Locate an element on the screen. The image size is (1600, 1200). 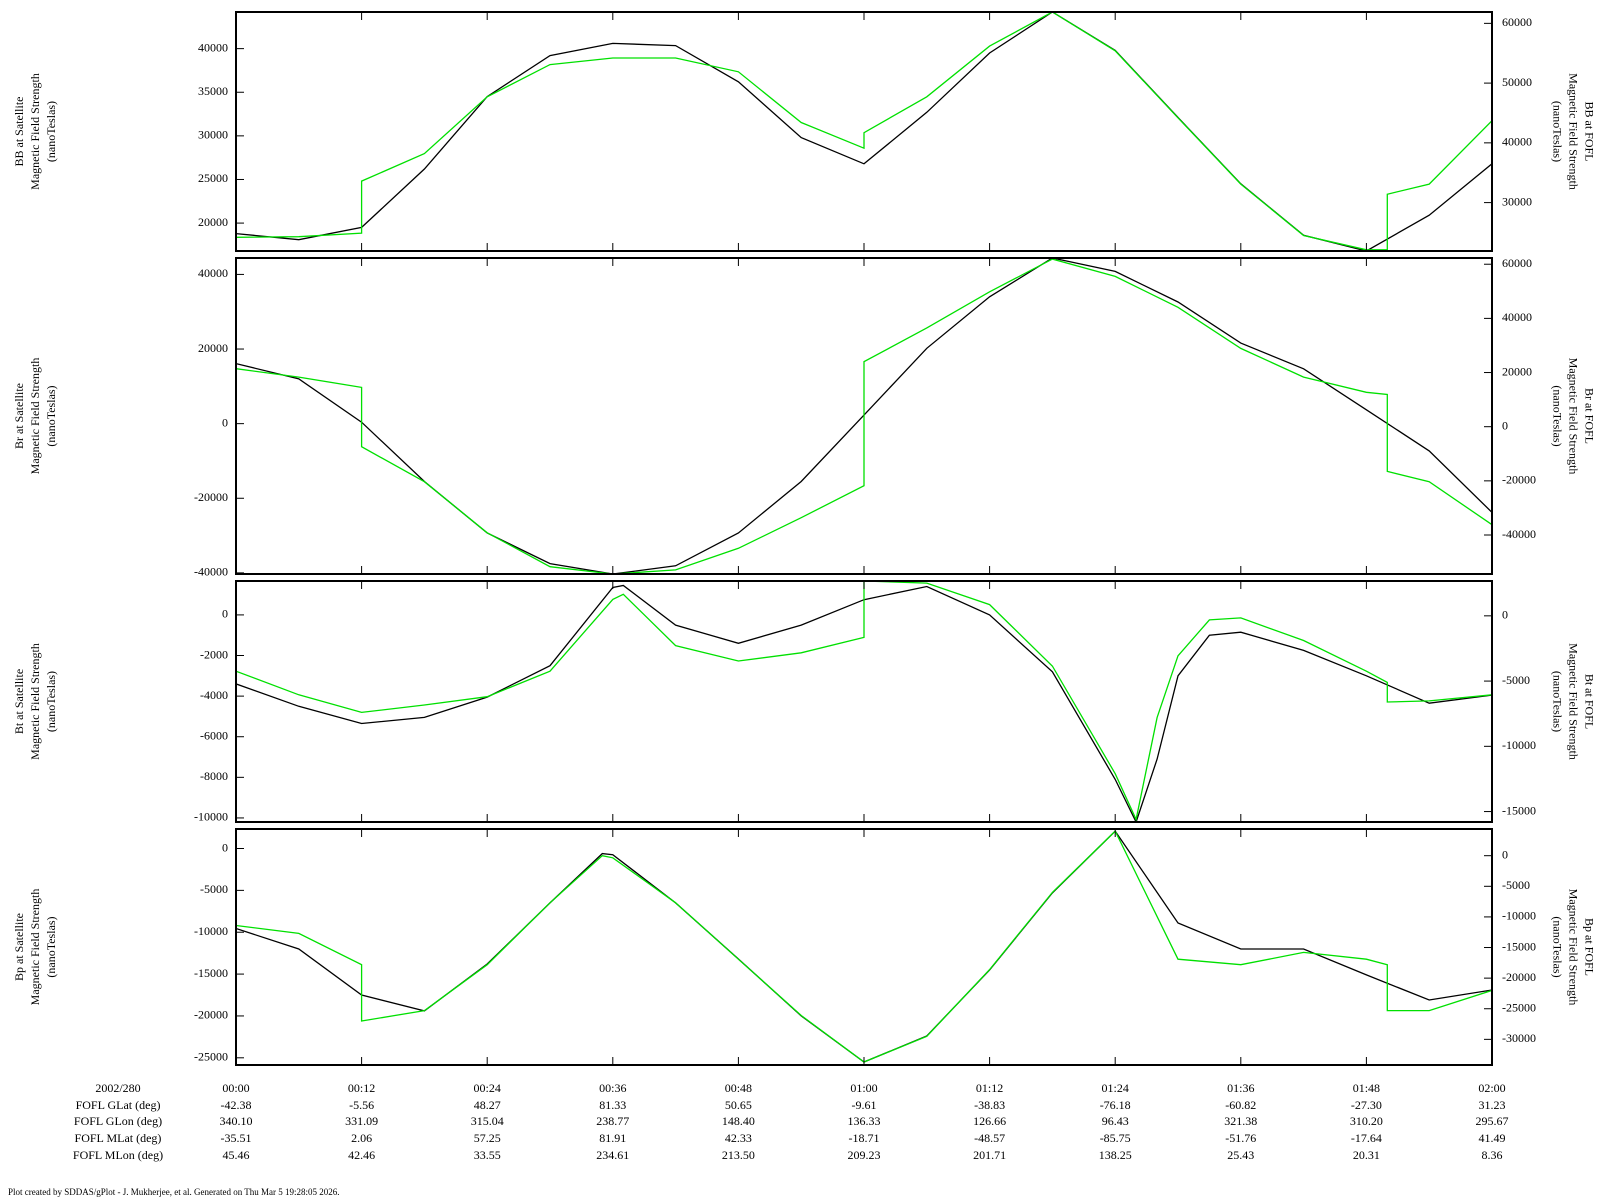
y2-tick-label: 30000 is located at coordinates (1517, 201).